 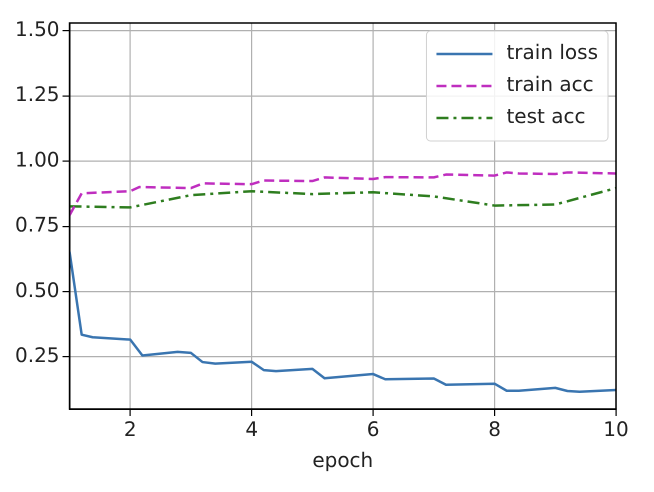 What do you see at coordinates (37, 29) in the screenshot?
I see `y-tick-label: 1.50` at bounding box center [37, 29].